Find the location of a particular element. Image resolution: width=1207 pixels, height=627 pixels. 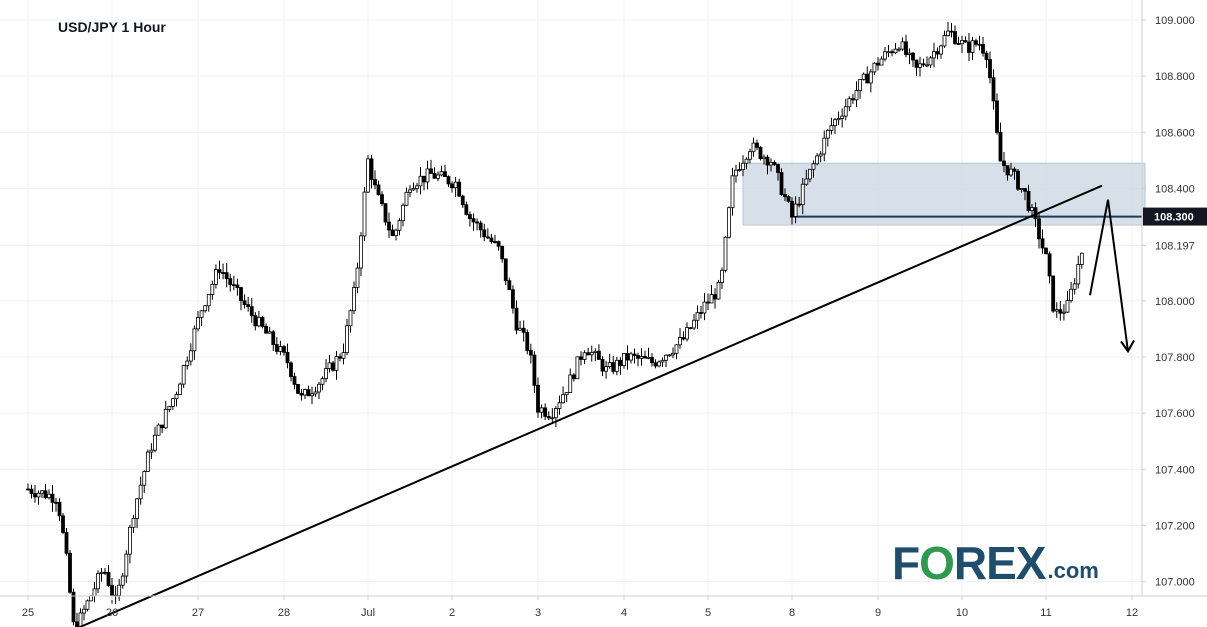

price-tick-label: 108.400 is located at coordinates (1175, 189).